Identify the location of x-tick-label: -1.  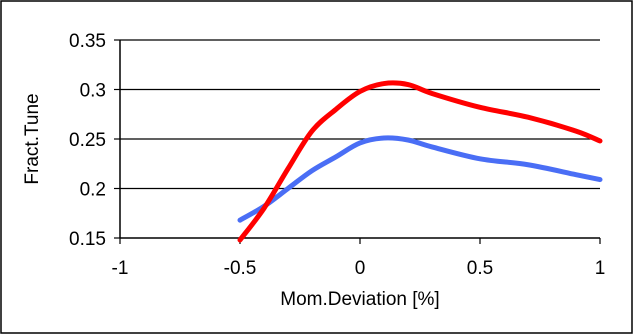
(120, 268).